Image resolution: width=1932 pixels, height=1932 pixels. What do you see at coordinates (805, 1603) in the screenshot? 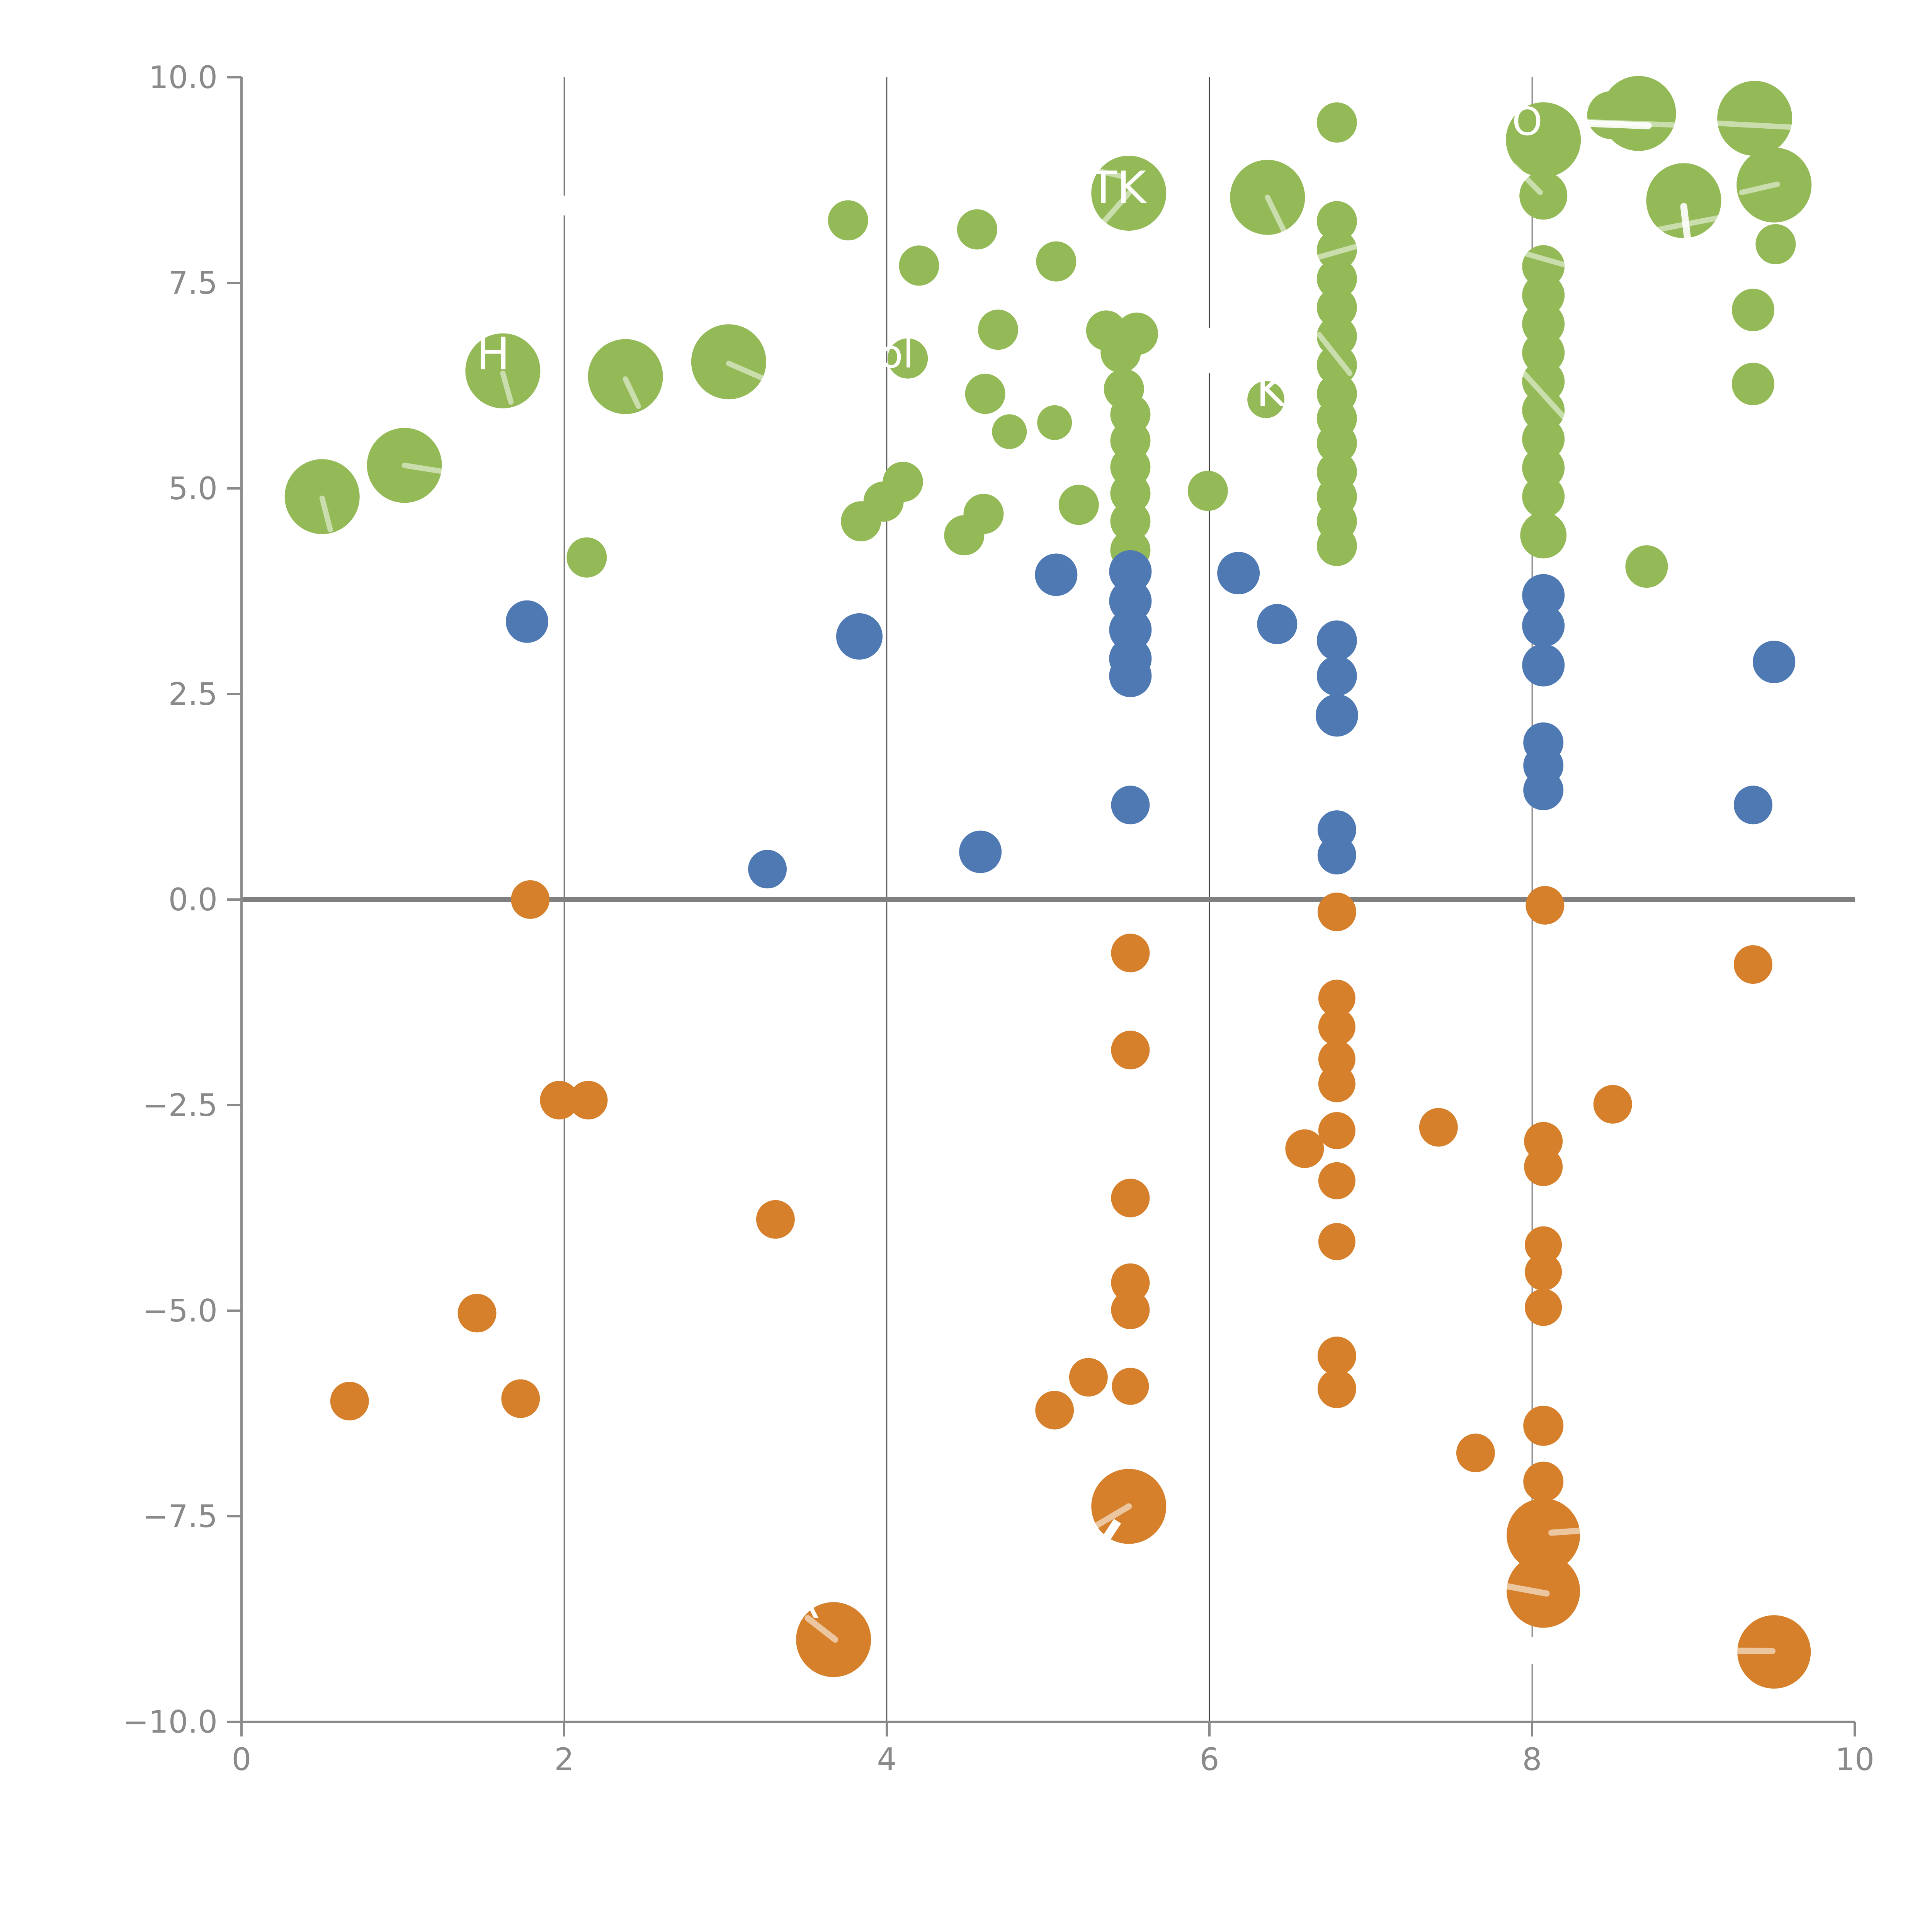
I see `annotation-label: R` at bounding box center [805, 1603].